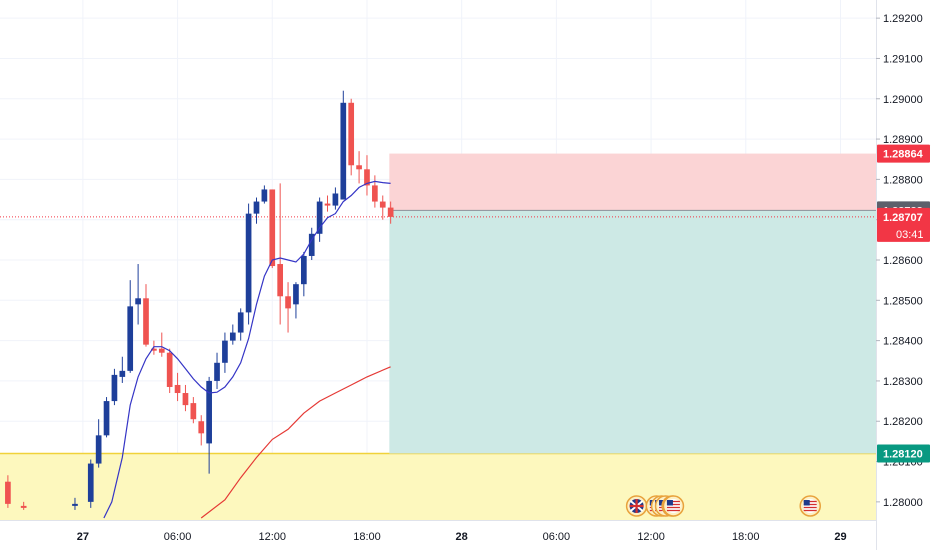  I want to click on price-label: 1.28864, so click(903, 153).